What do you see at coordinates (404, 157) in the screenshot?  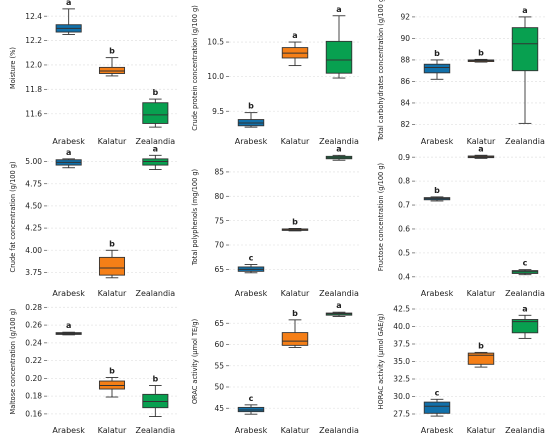 I see `y-tick-label: 0.9` at bounding box center [404, 157].